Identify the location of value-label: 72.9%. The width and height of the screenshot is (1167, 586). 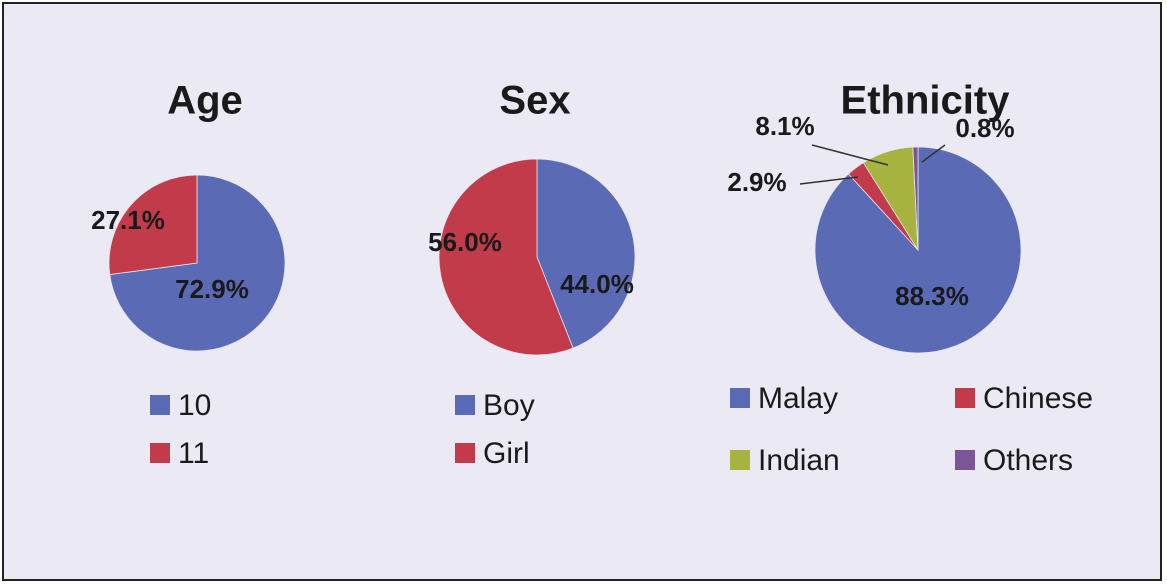
(212, 289).